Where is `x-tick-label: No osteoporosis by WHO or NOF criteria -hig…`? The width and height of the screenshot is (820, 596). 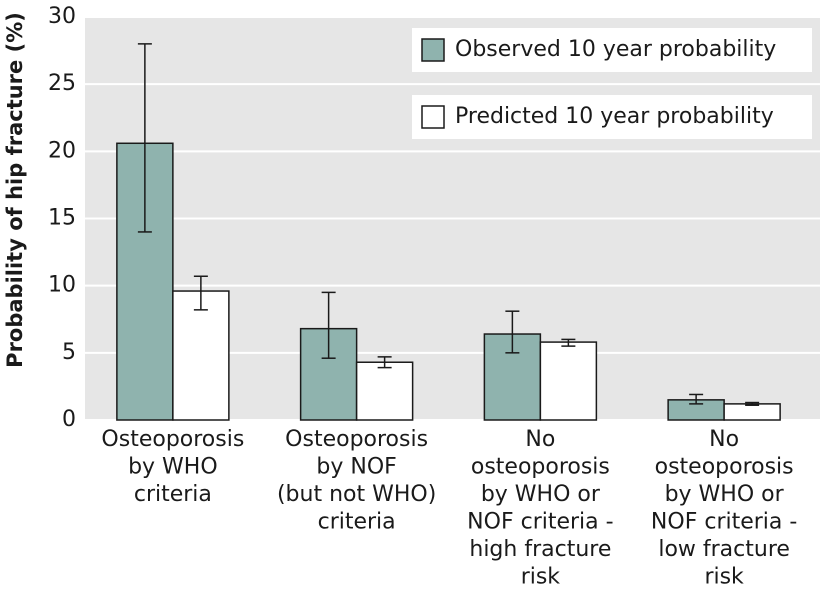
x-tick-label: No osteoporosis by WHO or NOF criteria -hig… is located at coordinates (540, 508).